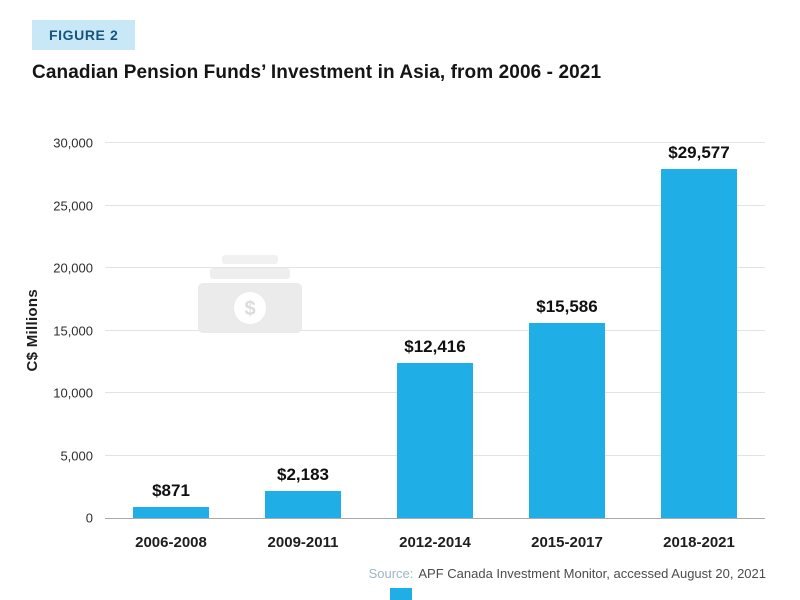 The height and width of the screenshot is (600, 800). I want to click on y-axis-tick-label: 25,000, so click(73, 205).